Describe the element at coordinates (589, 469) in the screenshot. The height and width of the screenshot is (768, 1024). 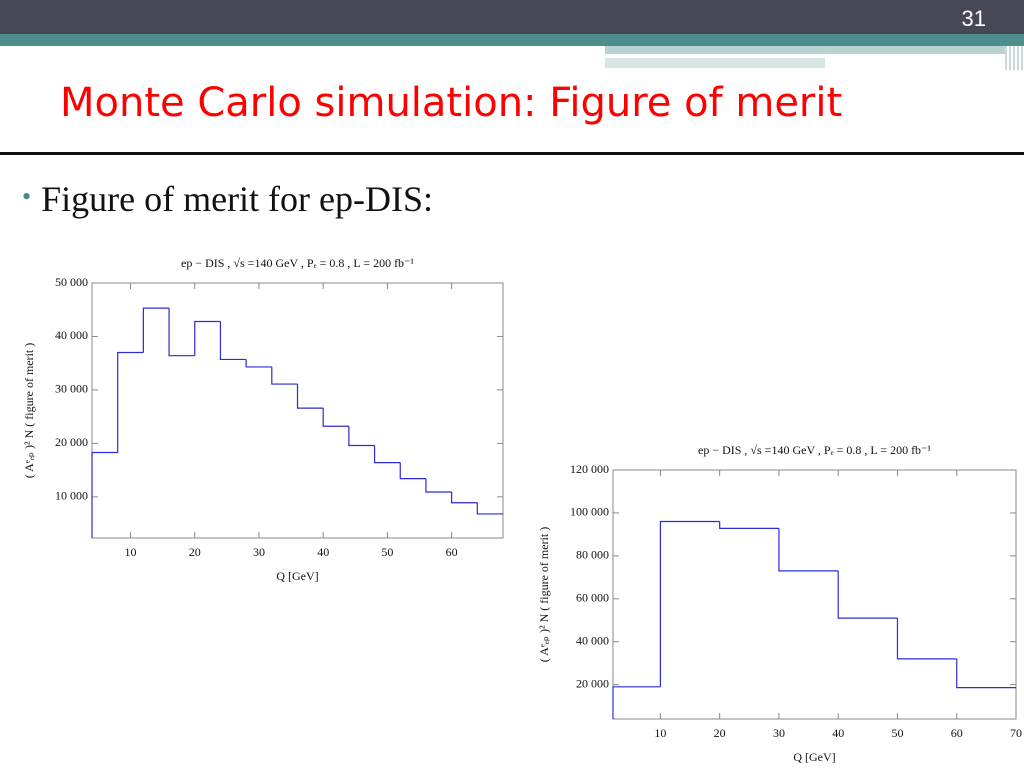
I see `y-tick-label: 120 000` at that location.